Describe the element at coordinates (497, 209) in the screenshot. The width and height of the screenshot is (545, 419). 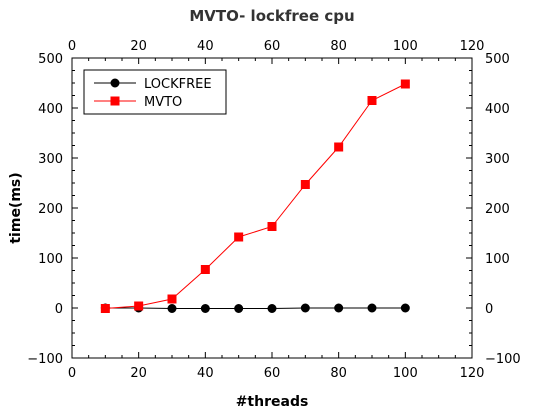
I see `y-tick-label-right: 200` at that location.